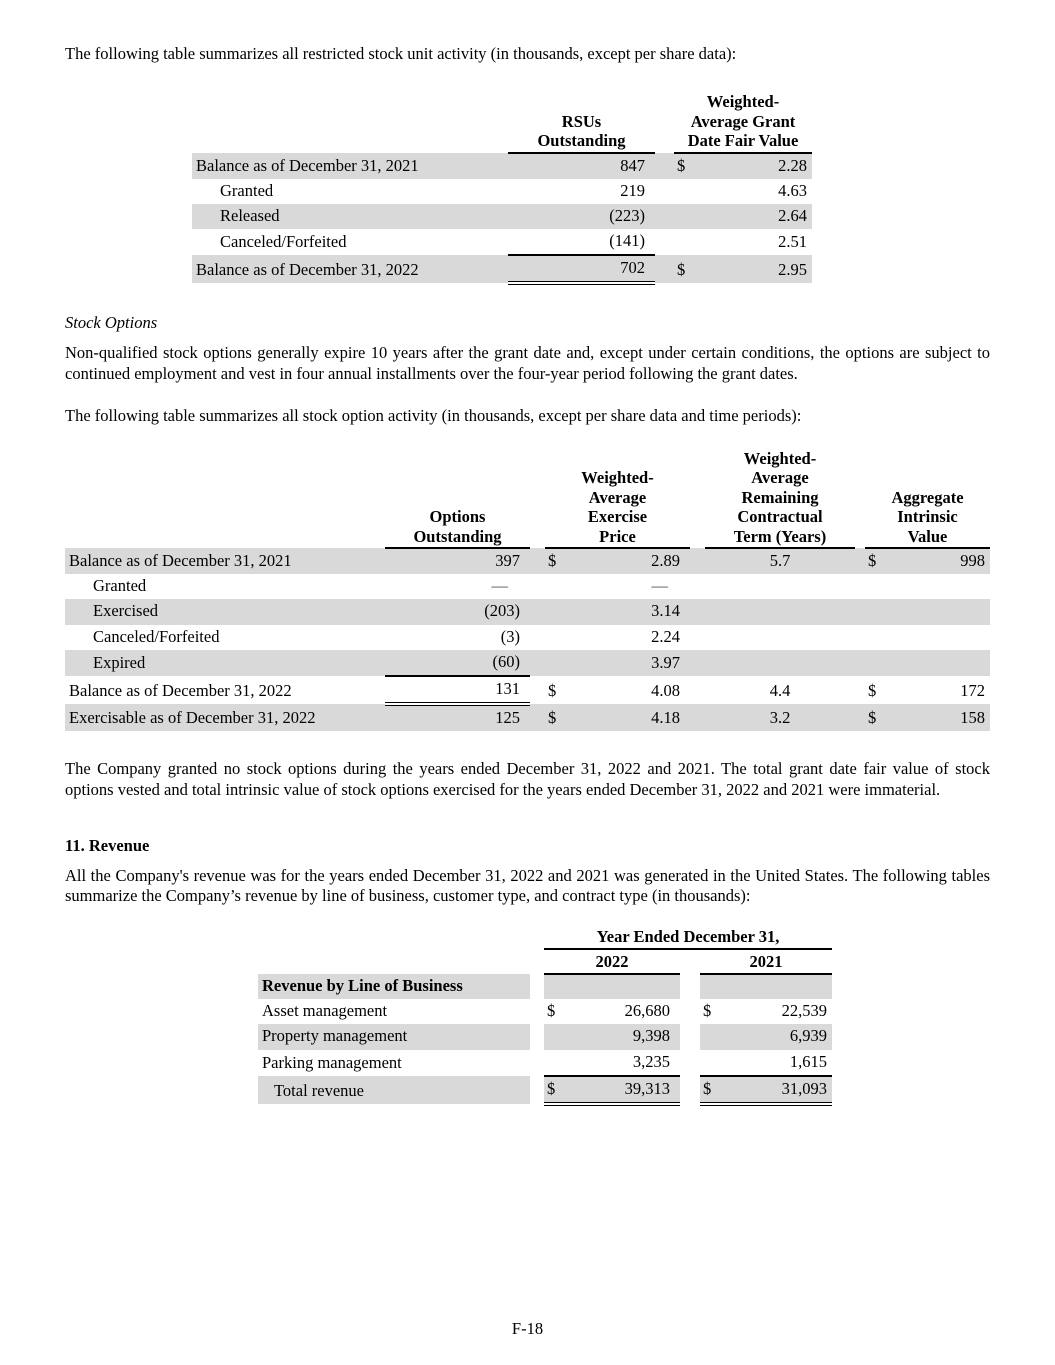 This screenshot has height=1365, width=1055. I want to click on price-value: 3.97, so click(629, 662).